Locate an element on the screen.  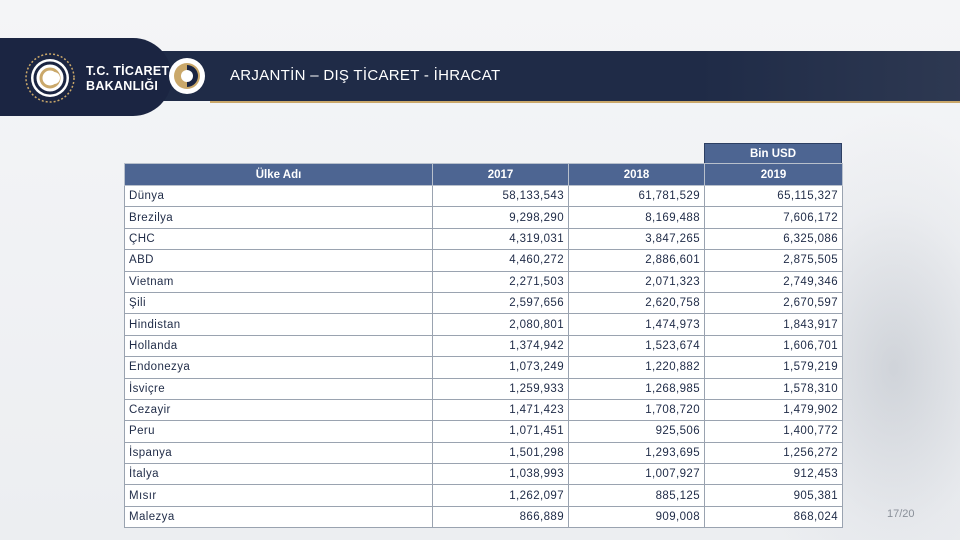
table-row: Endonezya 1,073,249 1,220,882 1,579,219 is located at coordinates (483, 367).